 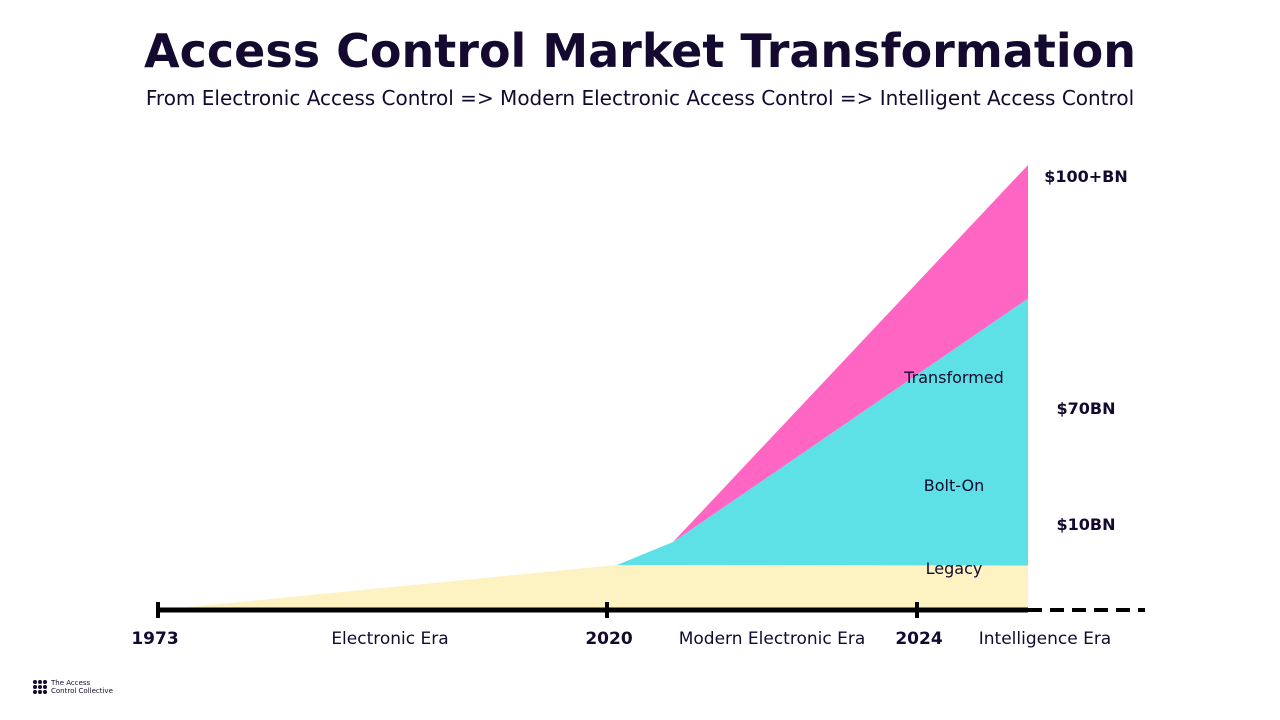 What do you see at coordinates (593, 587) in the screenshot?
I see `area-legacy` at bounding box center [593, 587].